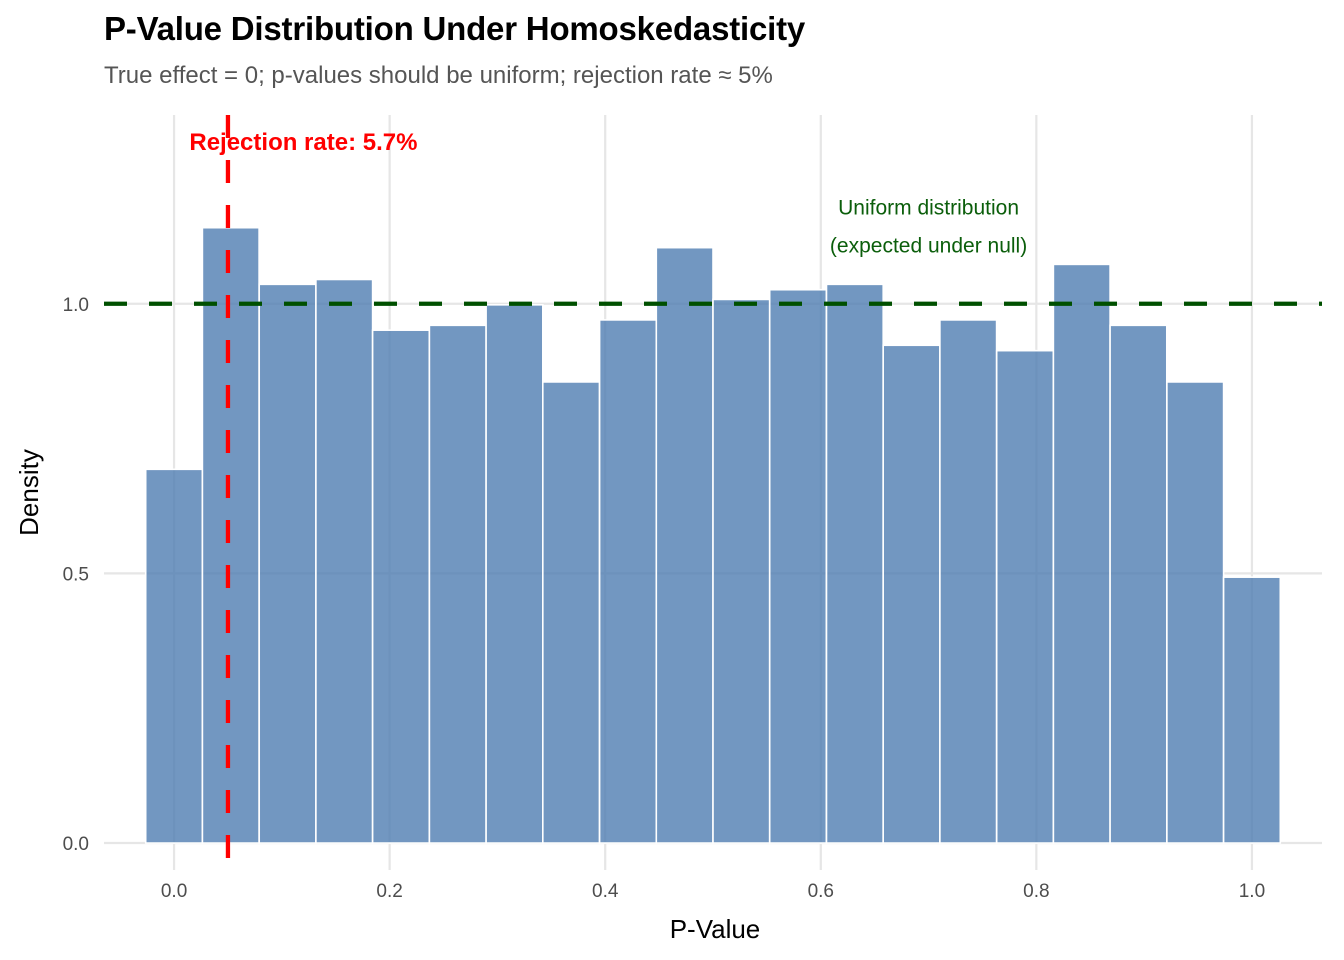 The height and width of the screenshot is (960, 1344). What do you see at coordinates (76, 305) in the screenshot?
I see `y-tick-label: 1.0` at bounding box center [76, 305].